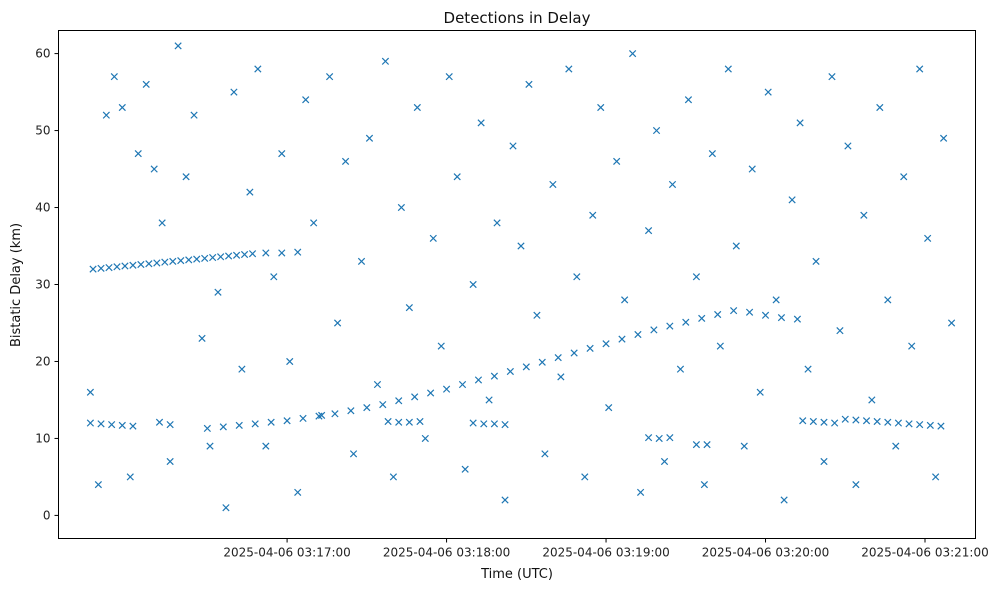 This screenshot has height=590, width=989. Describe the element at coordinates (47, 515) in the screenshot. I see `y-tick-label: 0` at that location.